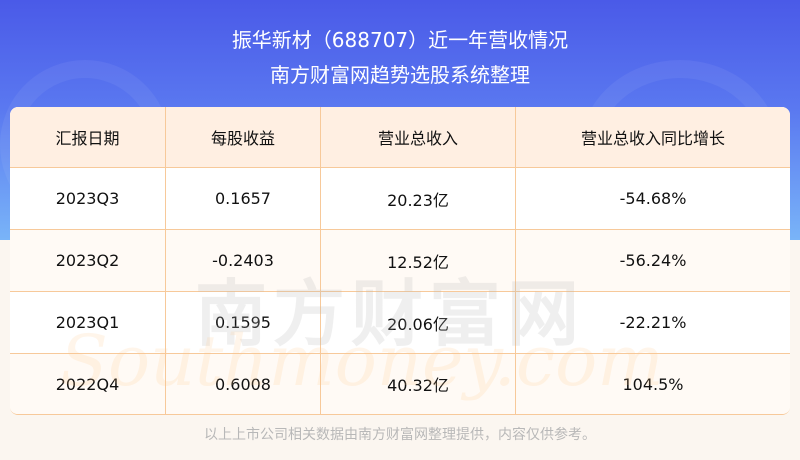 The height and width of the screenshot is (460, 800). I want to click on cell: 2023Q3, so click(88, 198).